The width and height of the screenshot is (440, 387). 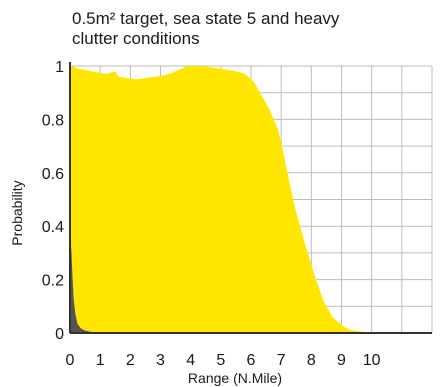 I want to click on x-tick-label: 10, so click(x=372, y=360).